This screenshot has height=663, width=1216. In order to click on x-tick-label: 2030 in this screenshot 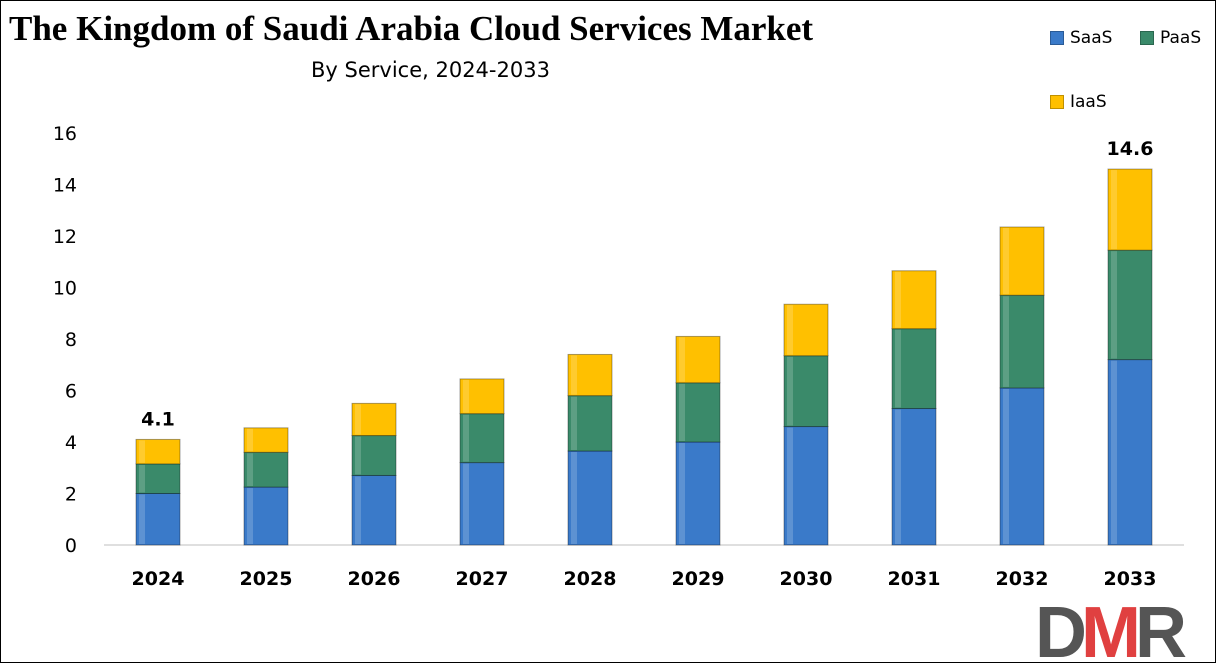, I will do `click(806, 579)`.